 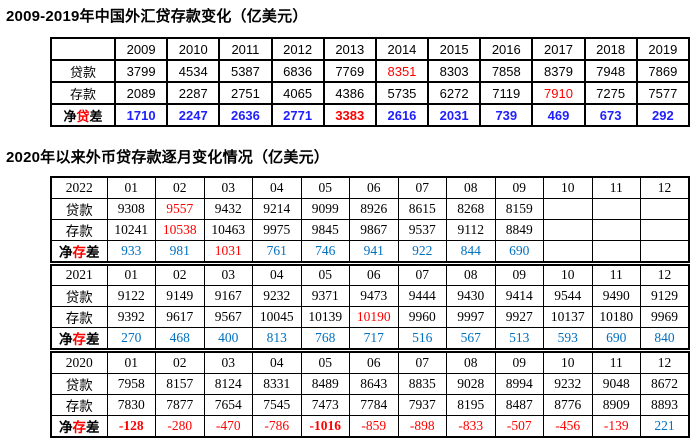 What do you see at coordinates (454, 115) in the screenshot?
I see `value-cell: 2031` at bounding box center [454, 115].